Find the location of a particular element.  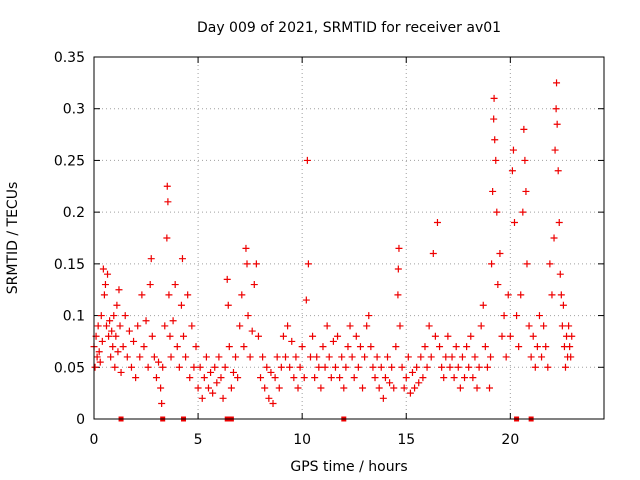

x-tick-label: 20 is located at coordinates (510, 440).